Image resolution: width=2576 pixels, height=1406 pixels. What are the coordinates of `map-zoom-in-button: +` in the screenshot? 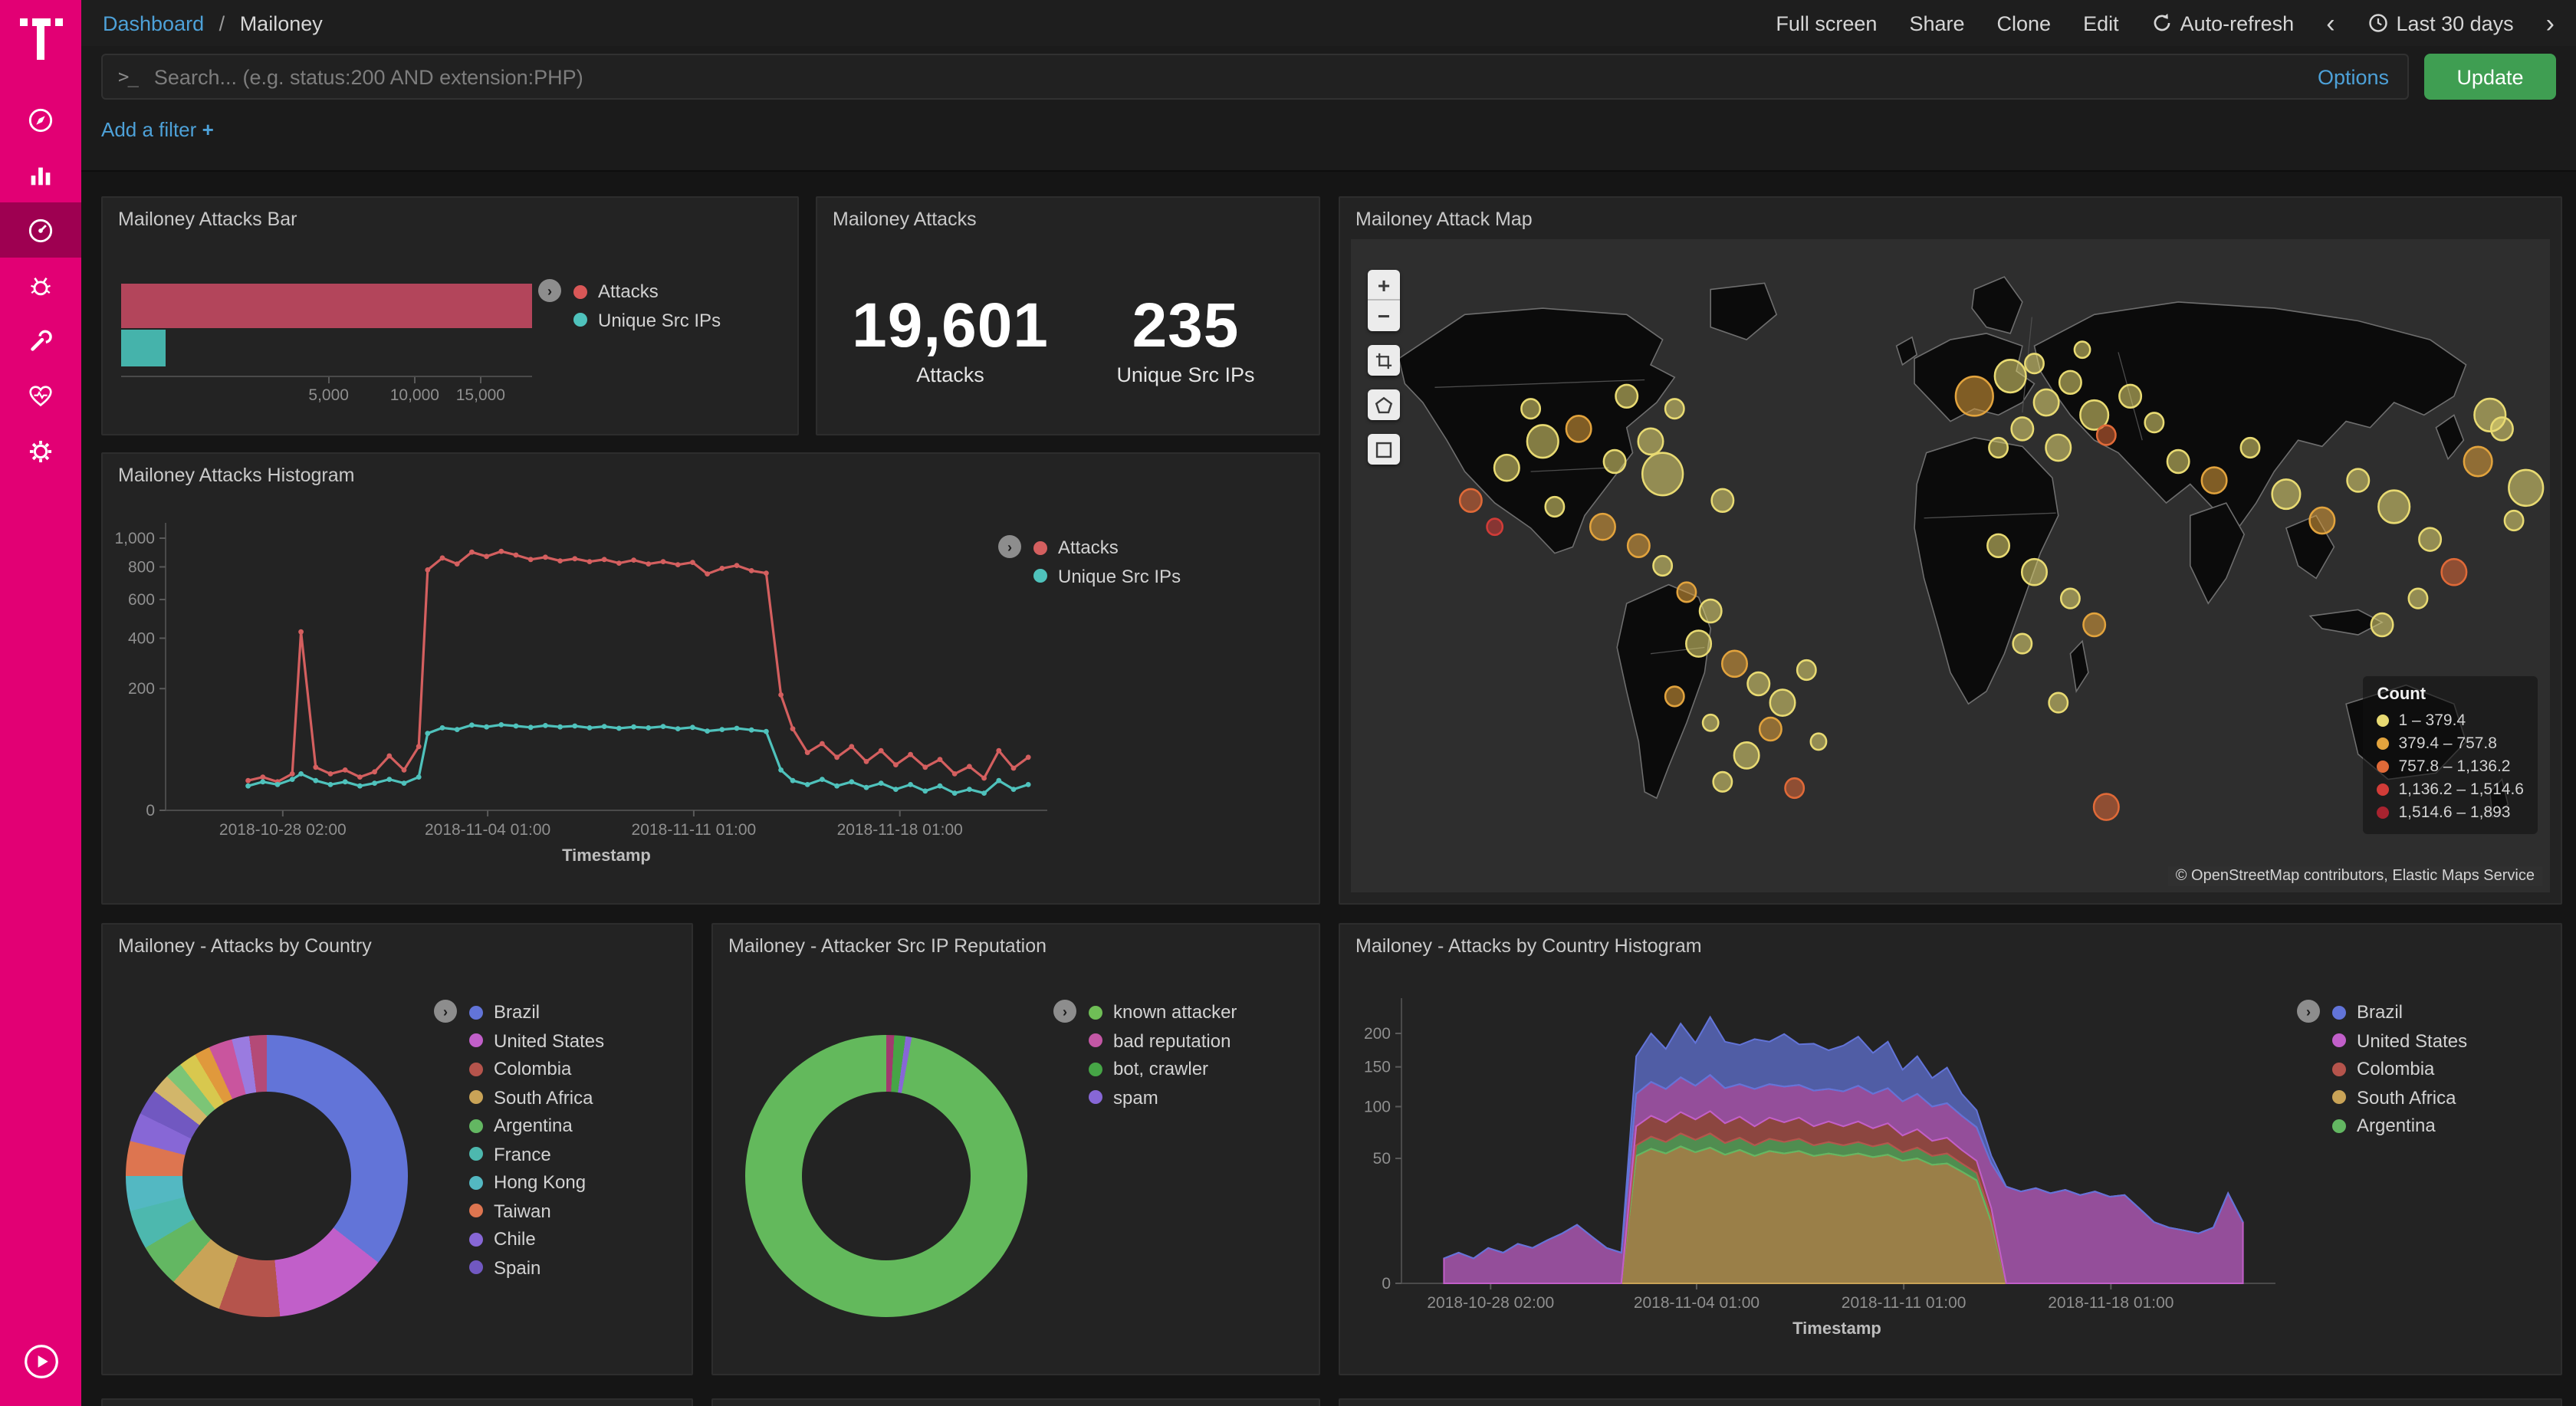 It's located at (1384, 285).